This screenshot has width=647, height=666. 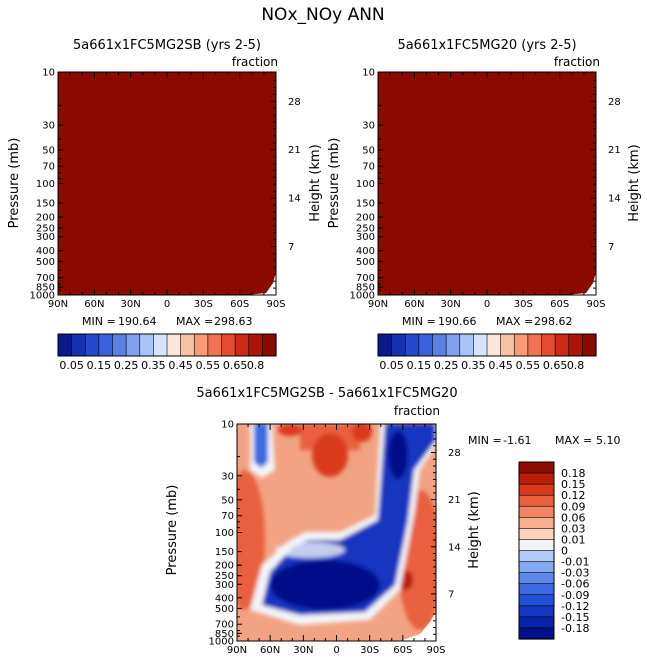 I want to click on colorbar-label: -0.15, so click(x=575, y=617).